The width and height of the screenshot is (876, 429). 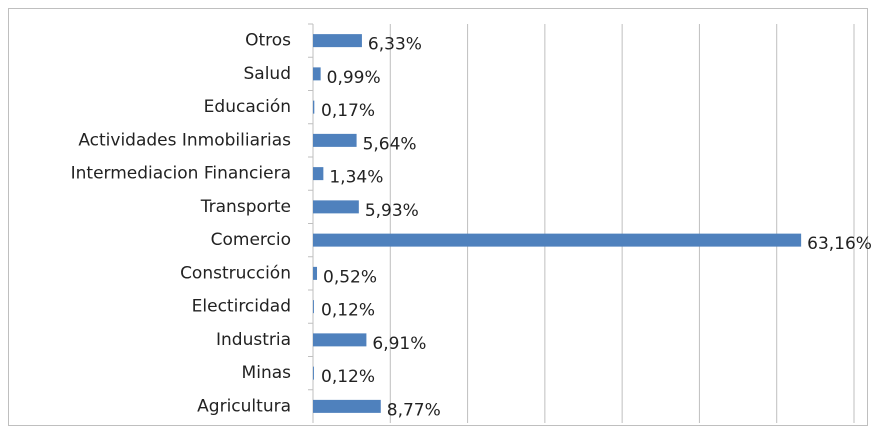 What do you see at coordinates (348, 111) in the screenshot?
I see `data-label: 0,17%` at bounding box center [348, 111].